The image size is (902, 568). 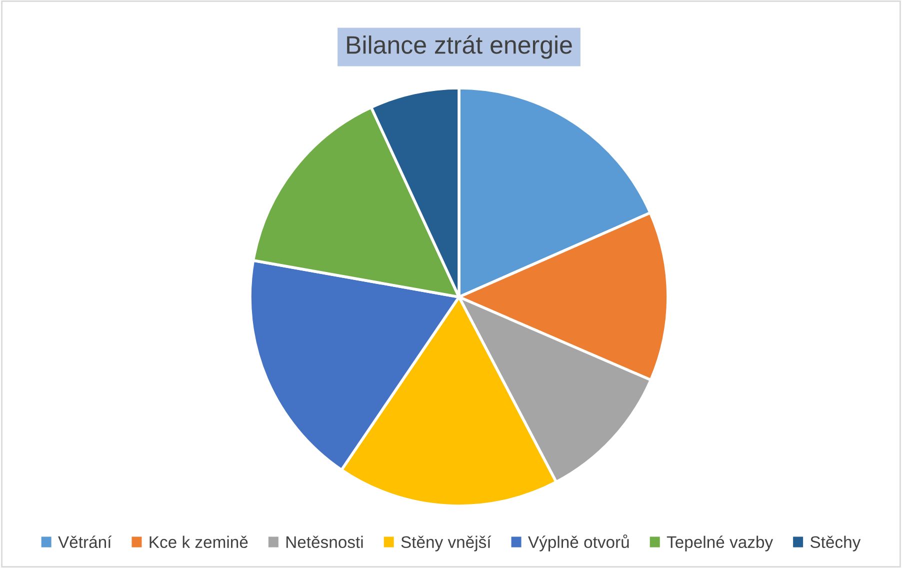 I want to click on legend-label: Tepelné vazby, so click(x=720, y=544).